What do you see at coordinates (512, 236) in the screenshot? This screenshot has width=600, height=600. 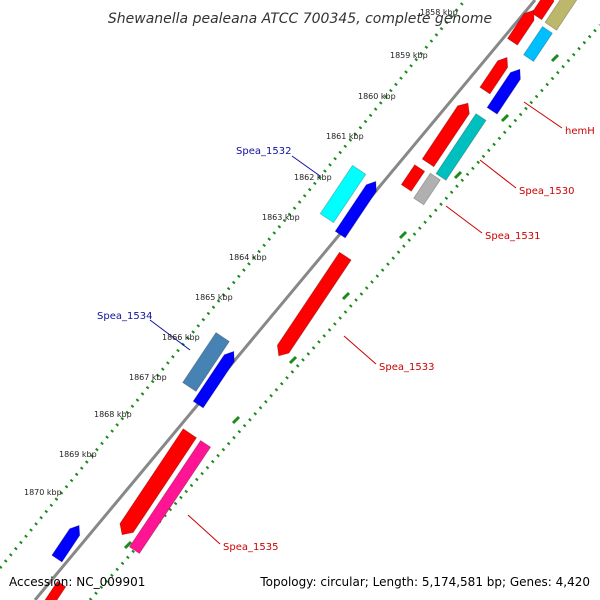 I see `gene-label: Spea_1531` at bounding box center [512, 236].